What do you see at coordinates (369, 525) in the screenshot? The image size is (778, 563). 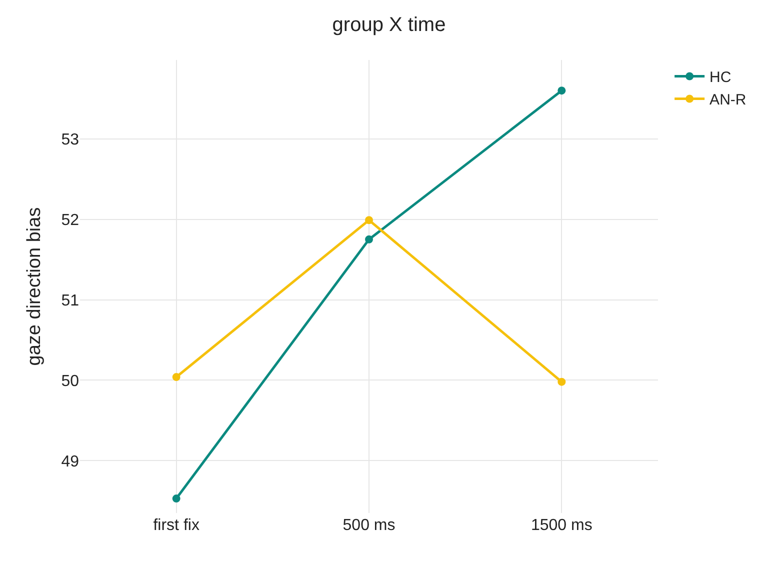 I see `x-tick-label: 500 ms` at bounding box center [369, 525].